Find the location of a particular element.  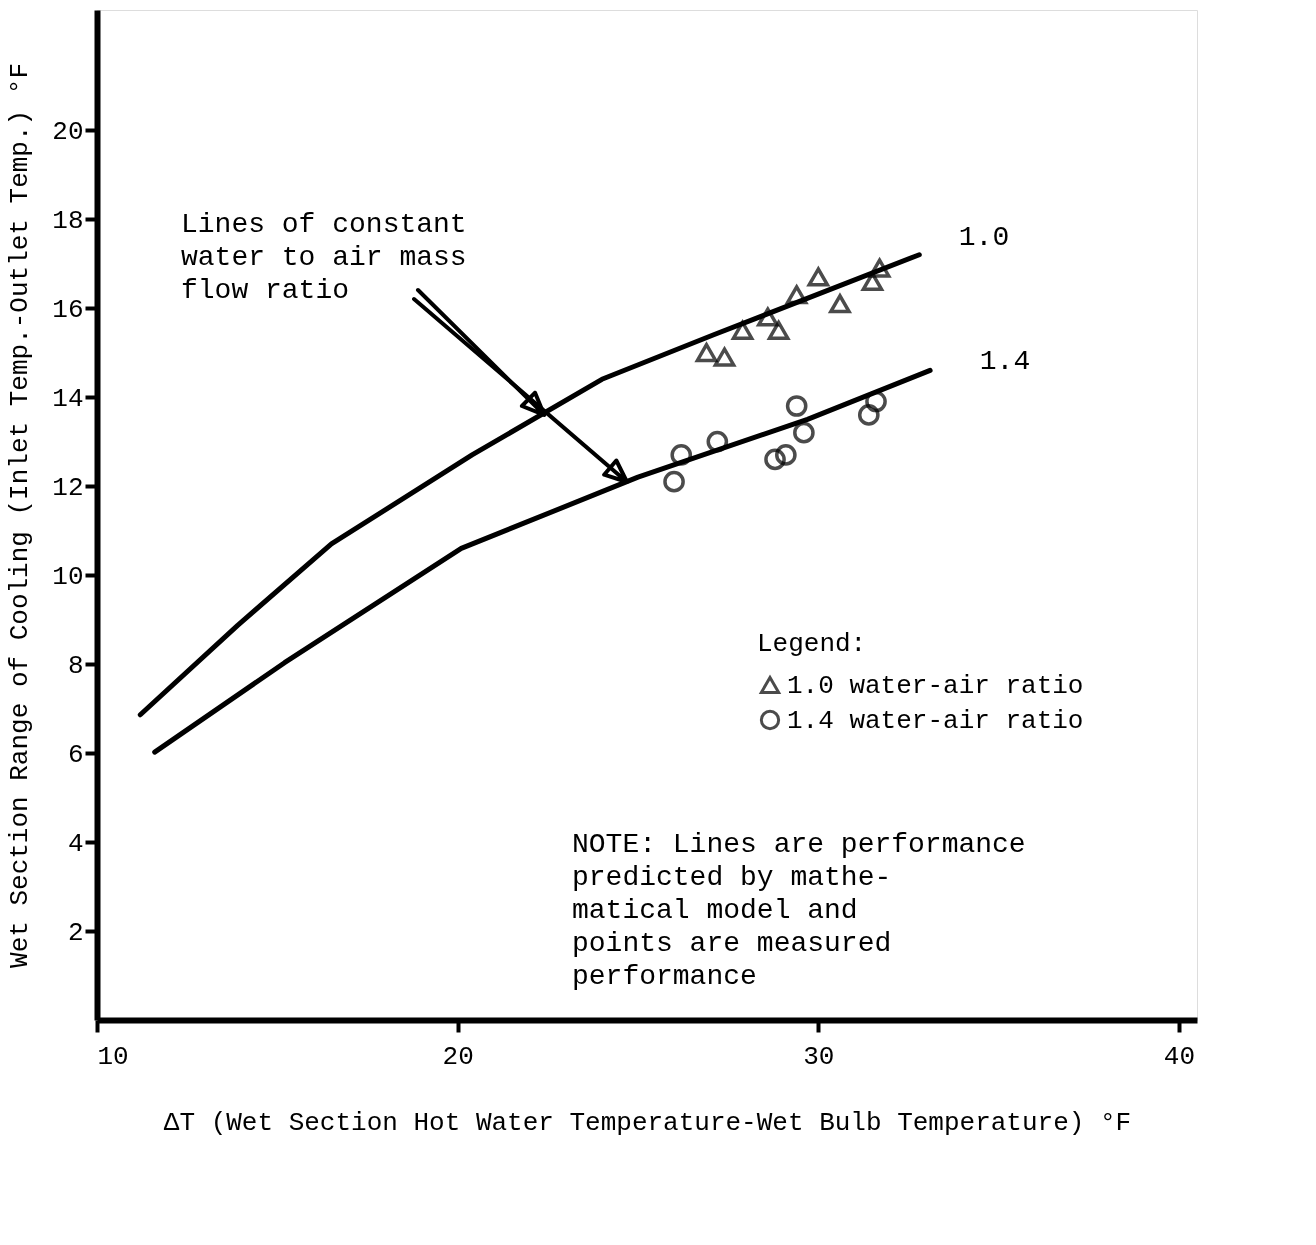

legend-label: 1.4 water-air ratio is located at coordinates (935, 721).